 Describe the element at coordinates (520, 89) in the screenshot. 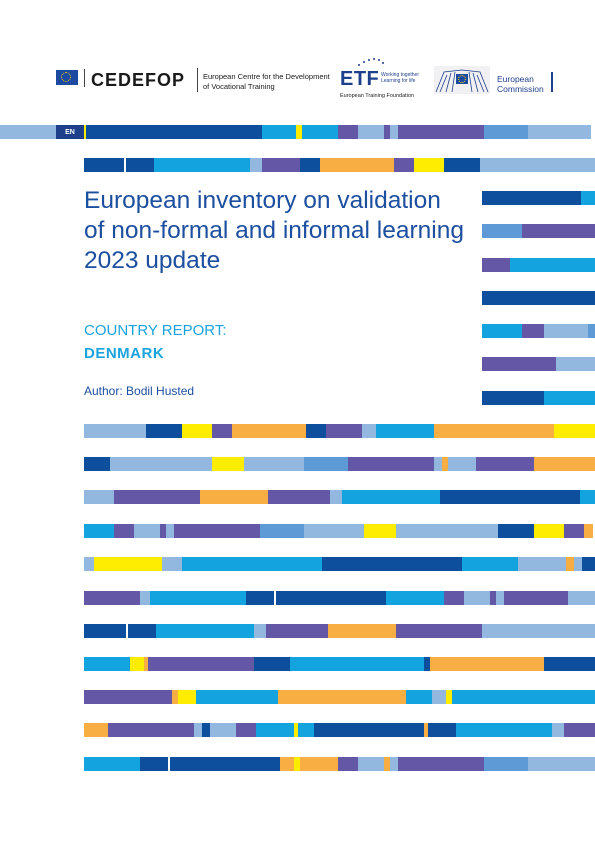

I see `ec-line-2: Commission` at that location.